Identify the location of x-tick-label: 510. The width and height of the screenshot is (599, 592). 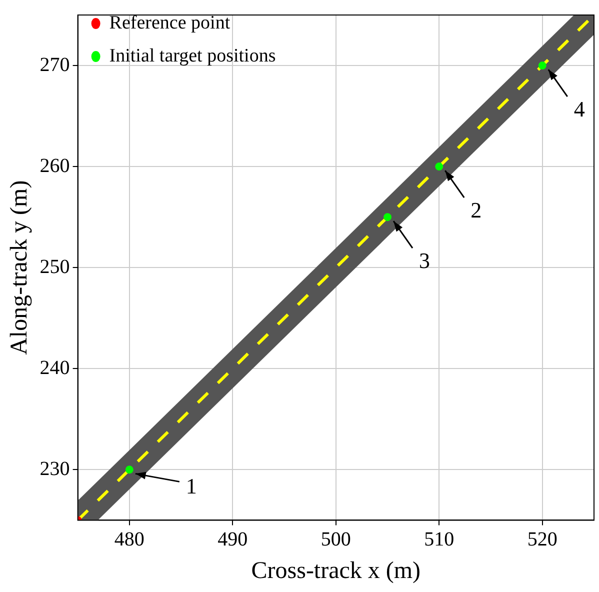
(439, 539).